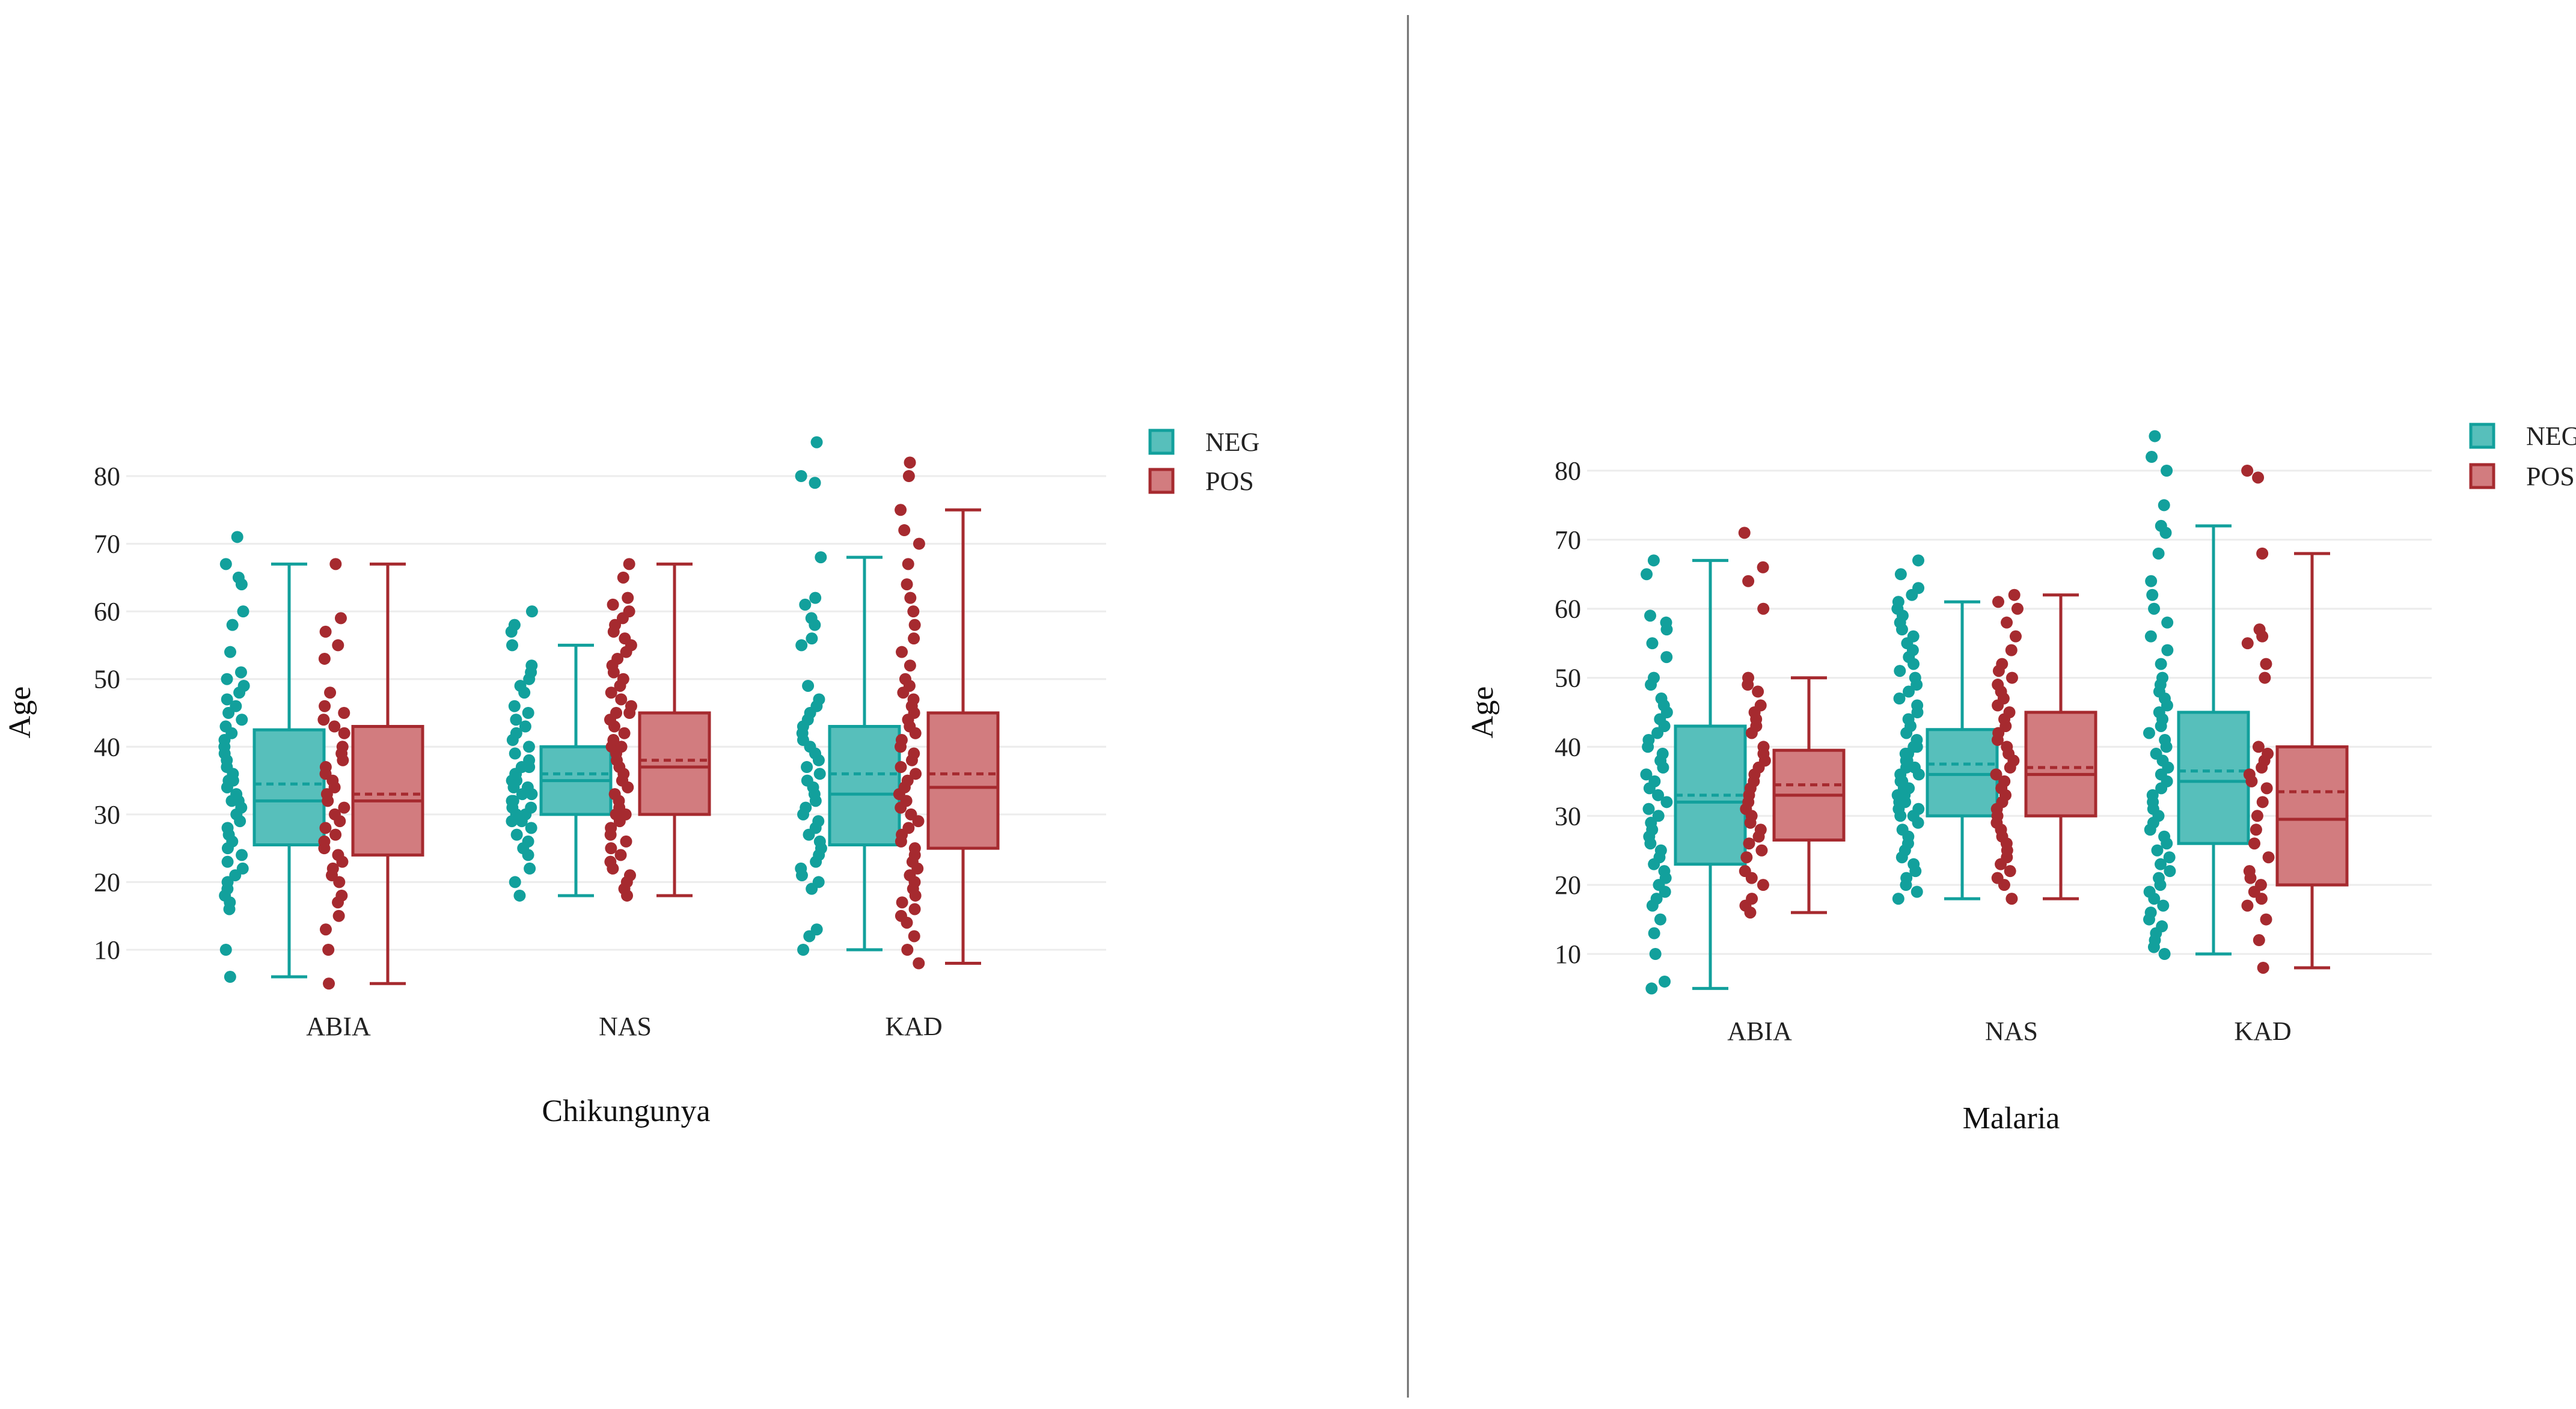 This screenshot has width=2576, height=1409. What do you see at coordinates (625, 1026) in the screenshot?
I see `x-tick-label: NAS` at bounding box center [625, 1026].